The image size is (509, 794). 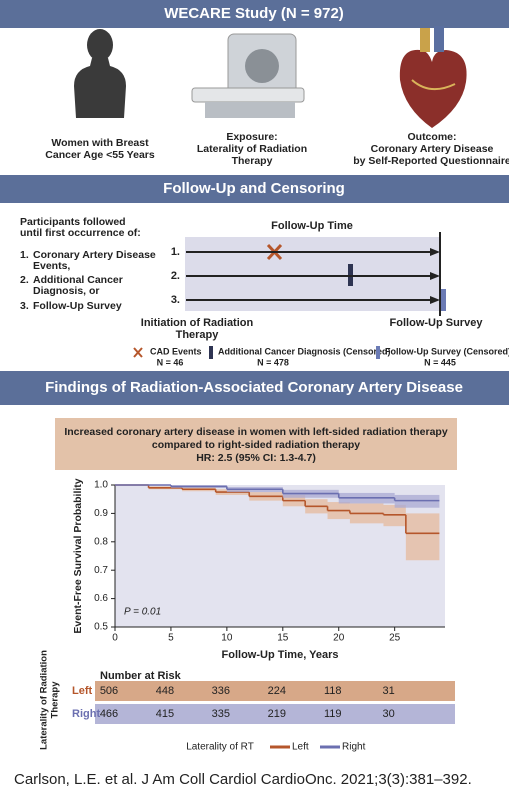 What do you see at coordinates (138, 352) in the screenshot?
I see `legend-x` at bounding box center [138, 352].